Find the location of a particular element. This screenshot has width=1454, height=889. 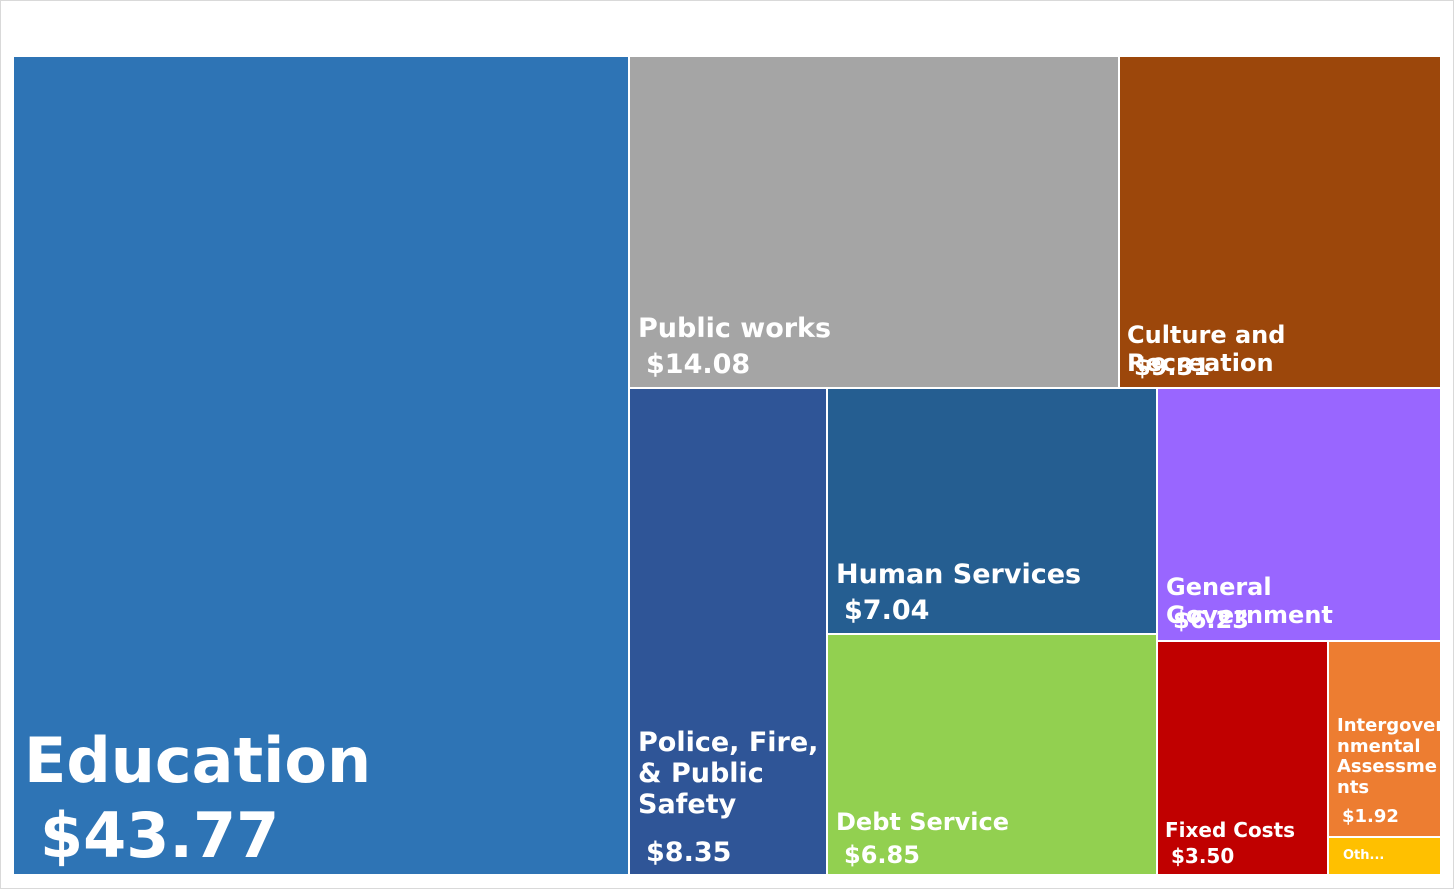

tile-label: Debt Service is located at coordinates (922, 822).